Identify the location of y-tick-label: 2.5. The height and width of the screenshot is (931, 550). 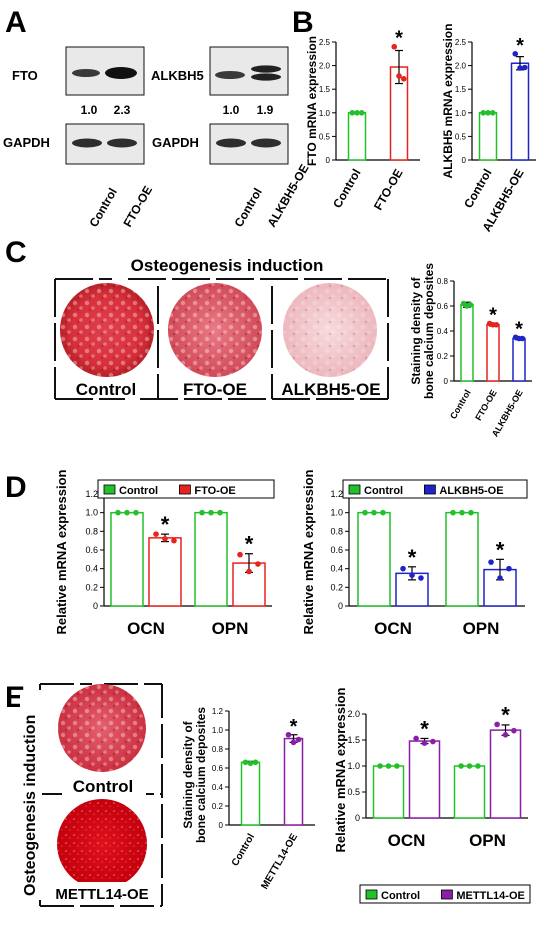
(461, 42).